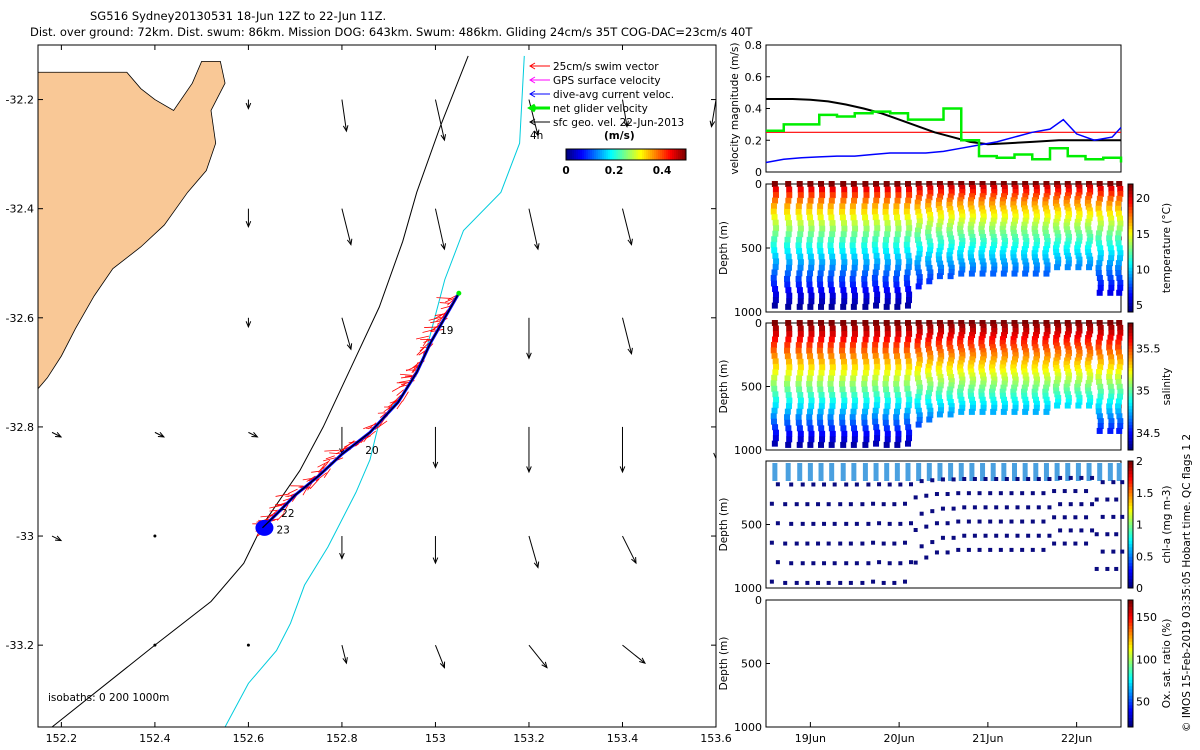 The width and height of the screenshot is (1200, 750). What do you see at coordinates (800, 472) in the screenshot?
I see `chl-surface-mark` at bounding box center [800, 472].